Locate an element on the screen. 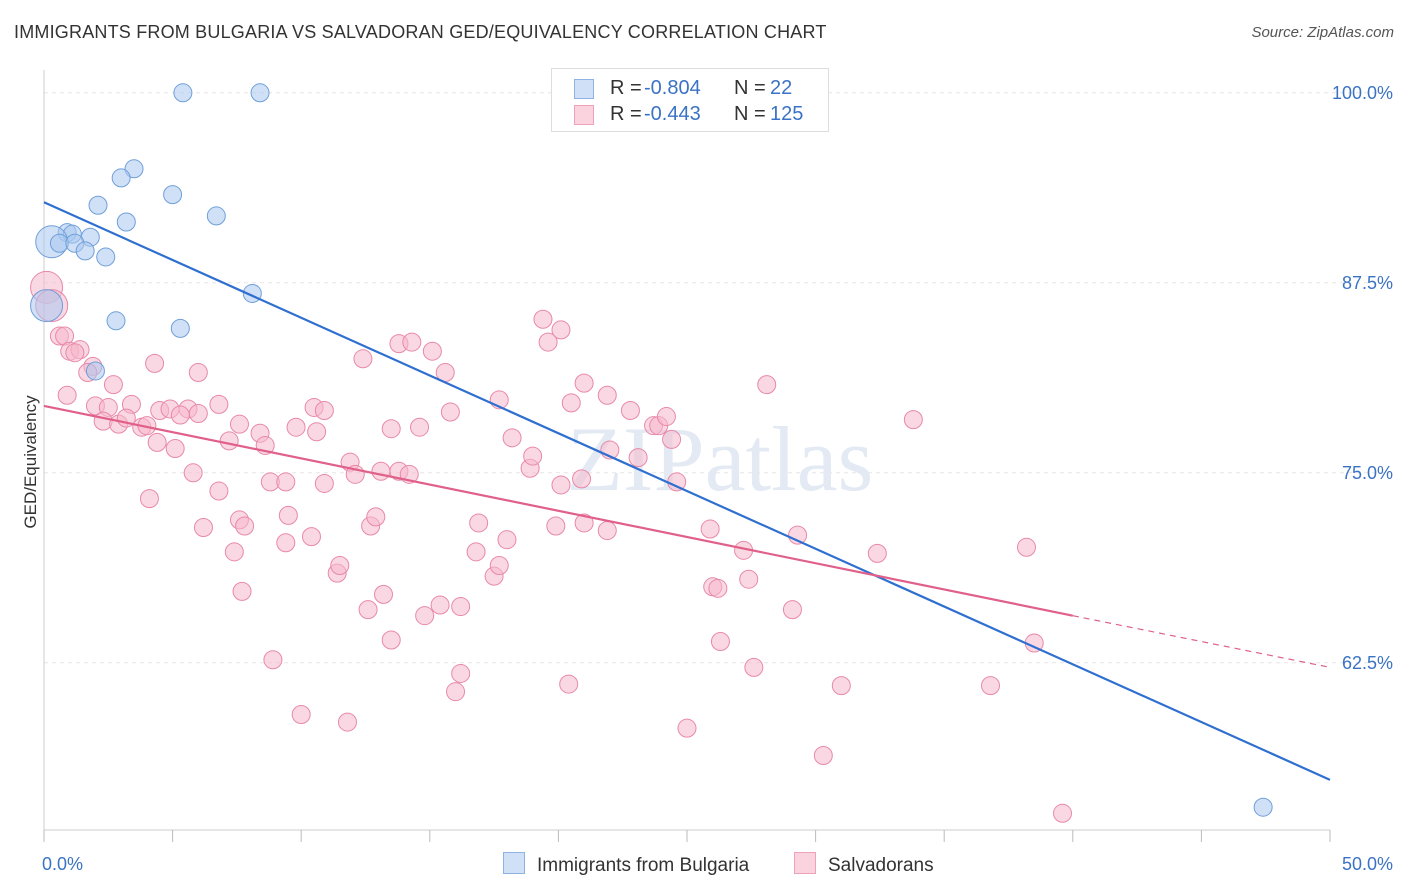 The image size is (1406, 892). source-credit: Source: ZipAtlas.com is located at coordinates (1322, 32).